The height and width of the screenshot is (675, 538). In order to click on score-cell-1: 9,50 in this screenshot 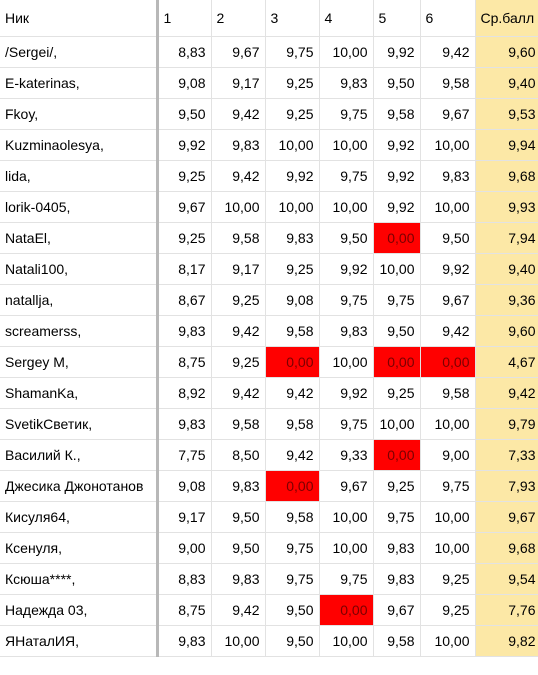, I will do `click(184, 114)`.